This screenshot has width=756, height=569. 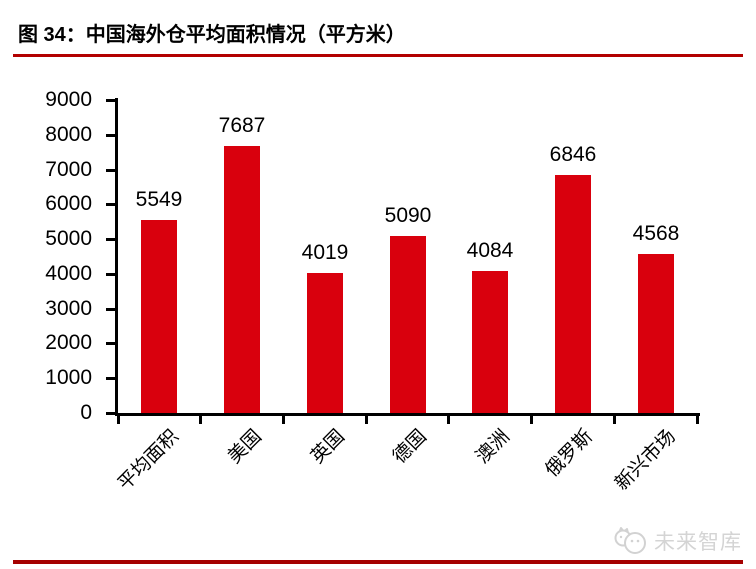 I want to click on bar-value-label: 4019, so click(x=325, y=252).